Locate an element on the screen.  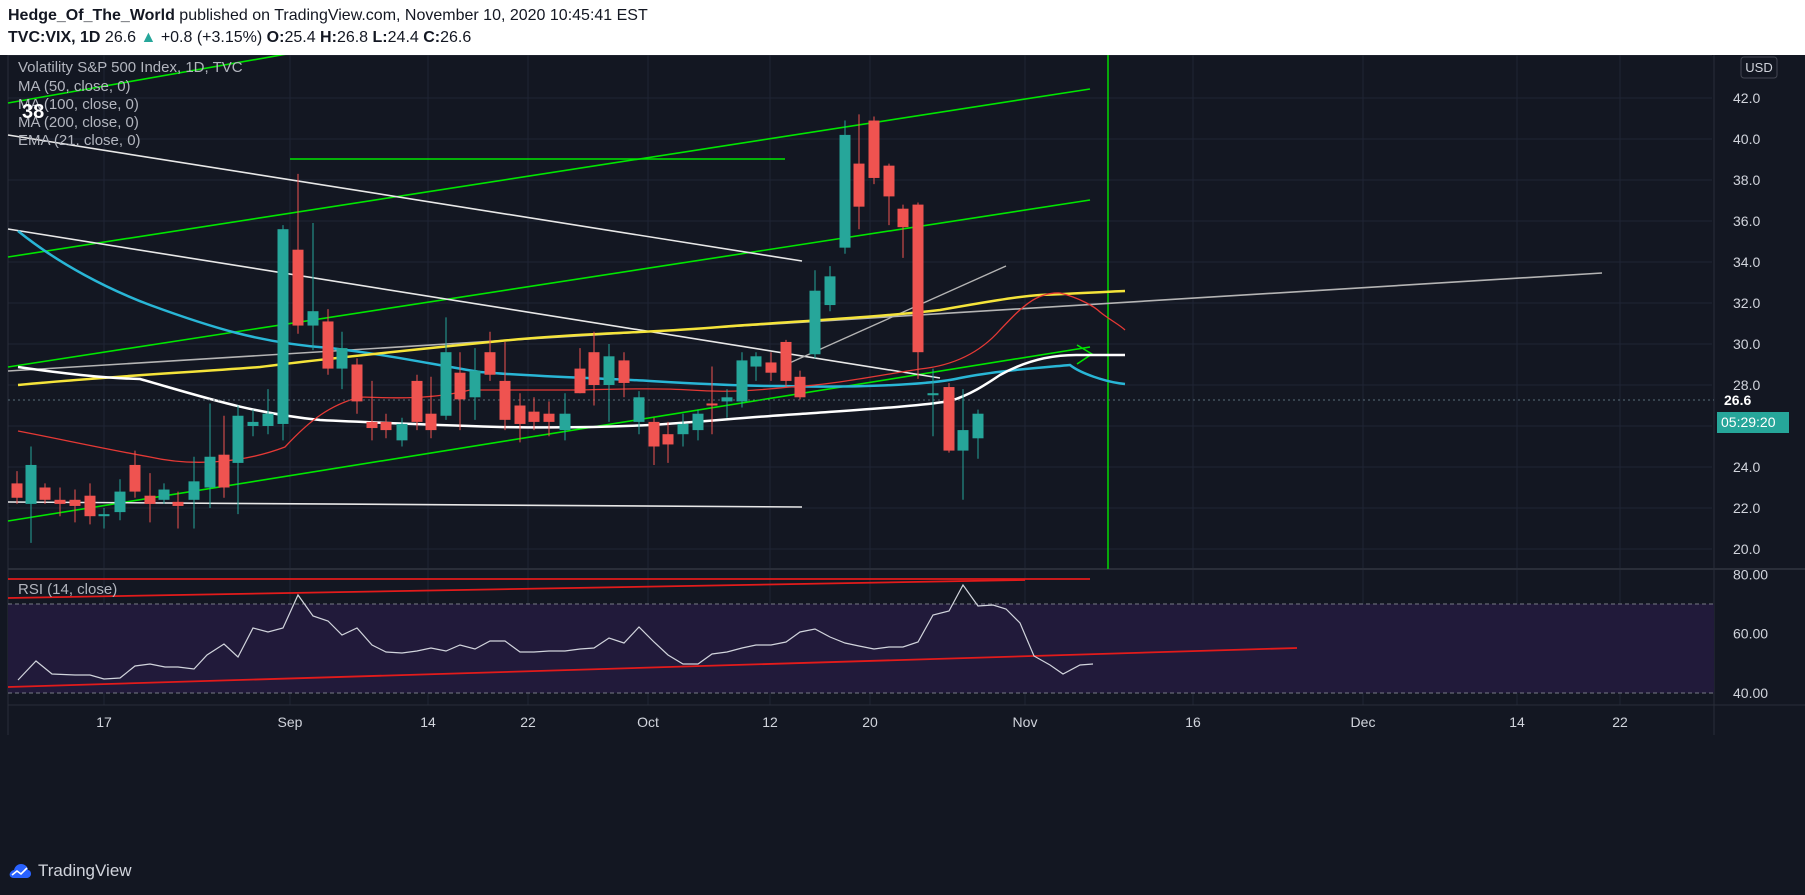
legend-ma50: MA (50, close, 0) is located at coordinates (74, 86).